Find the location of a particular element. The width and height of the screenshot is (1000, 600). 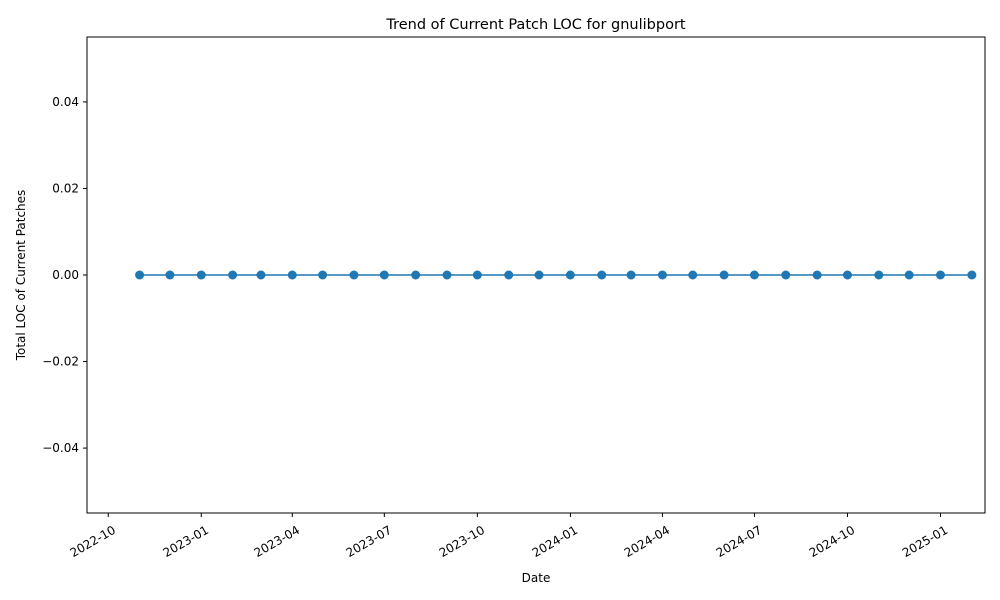

x-tick-label: 2024-04 is located at coordinates (647, 541).